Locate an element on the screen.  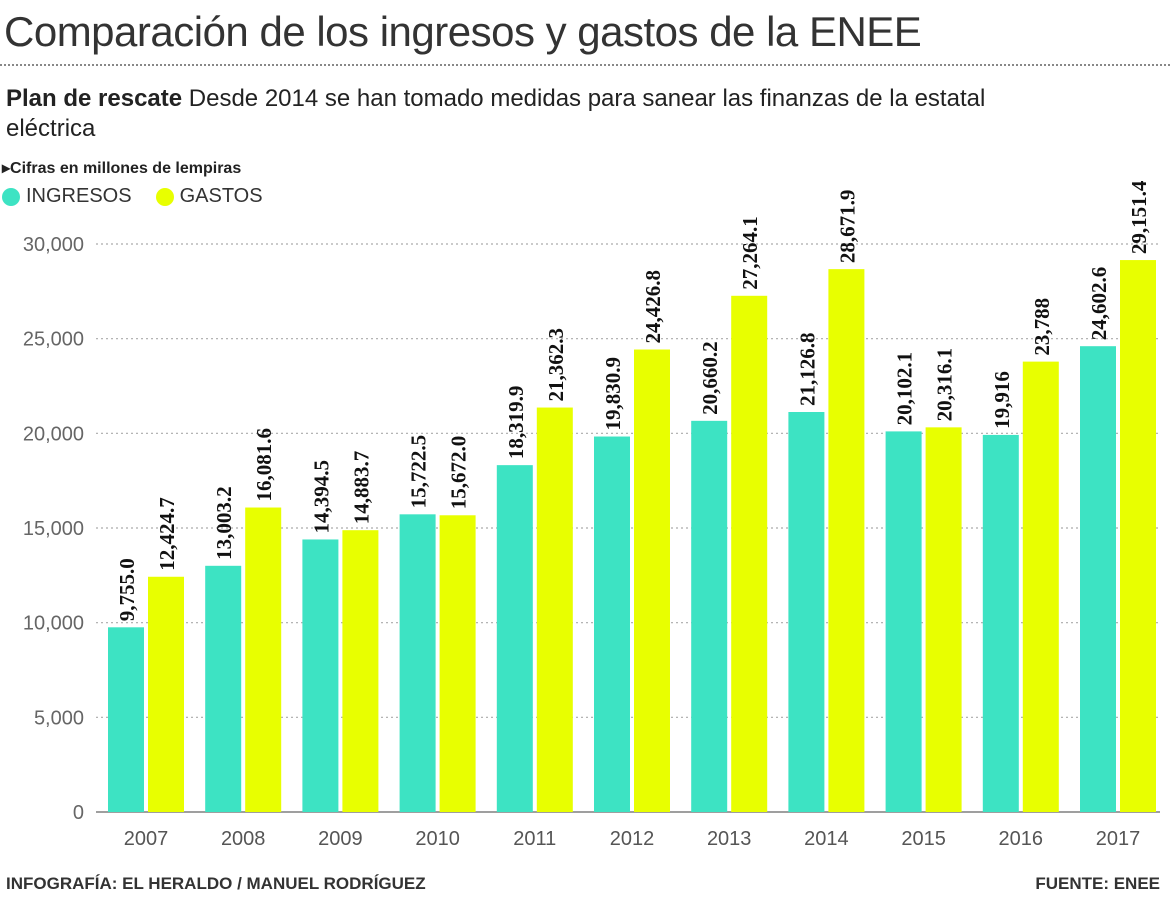
data-label: 15,672.0 is located at coordinates (459, 472).